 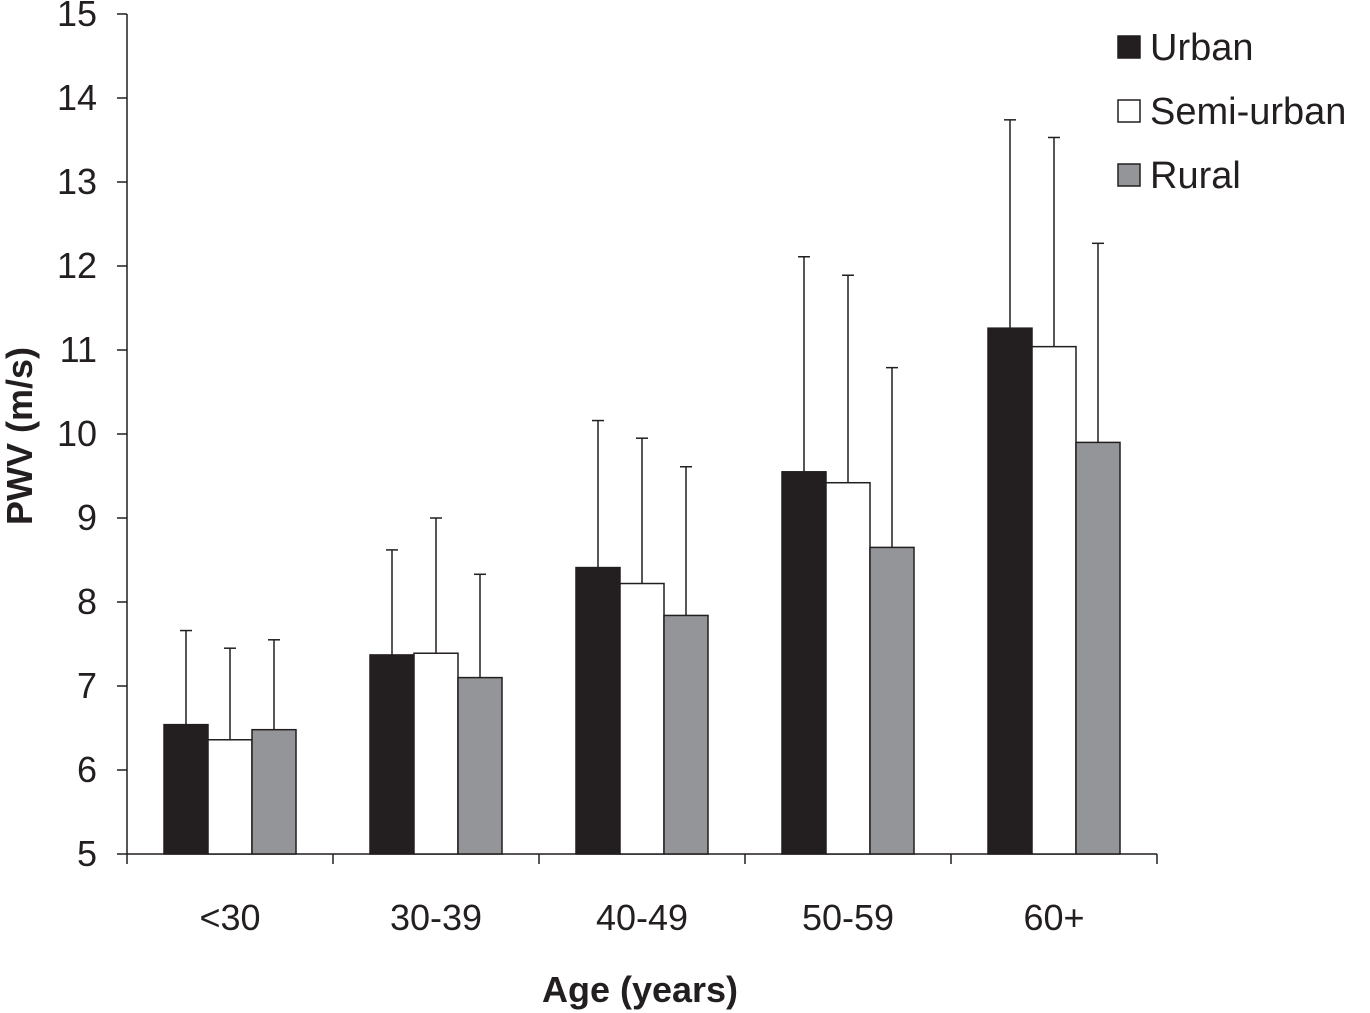 I want to click on y-tick-labels: 5 6 7 8 9 10 11 12 13 14 15, so click(x=77, y=437).